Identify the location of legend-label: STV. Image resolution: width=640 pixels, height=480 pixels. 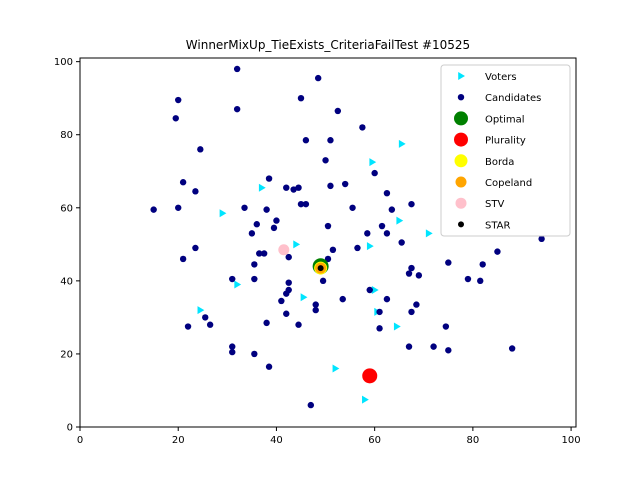
(494, 204).